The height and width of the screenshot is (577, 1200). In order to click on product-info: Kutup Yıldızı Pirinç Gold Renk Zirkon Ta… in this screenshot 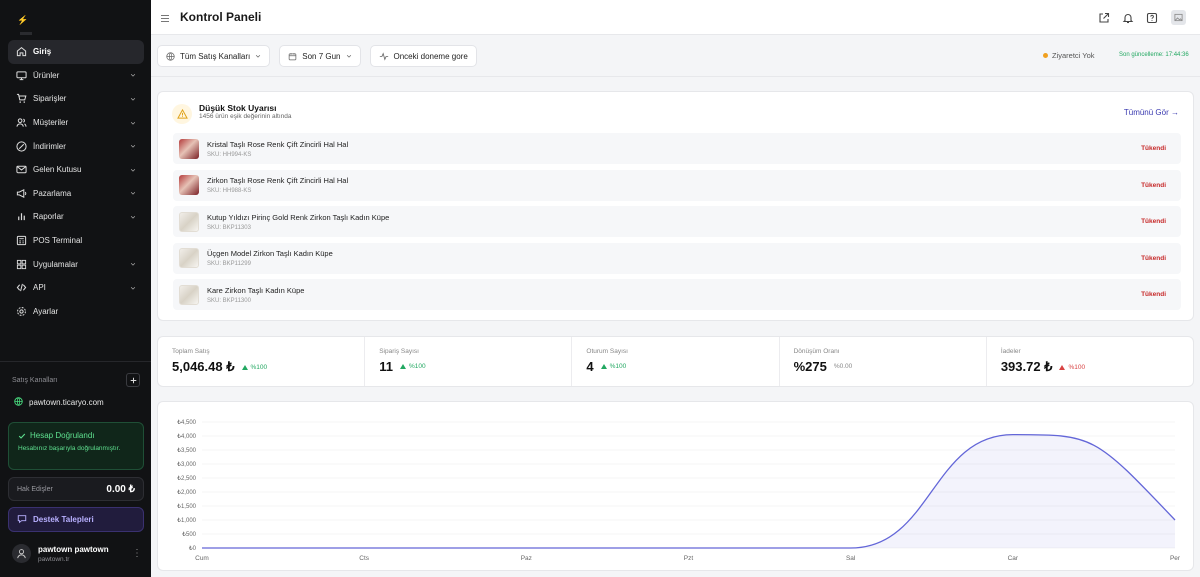, I will do `click(671, 222)`.